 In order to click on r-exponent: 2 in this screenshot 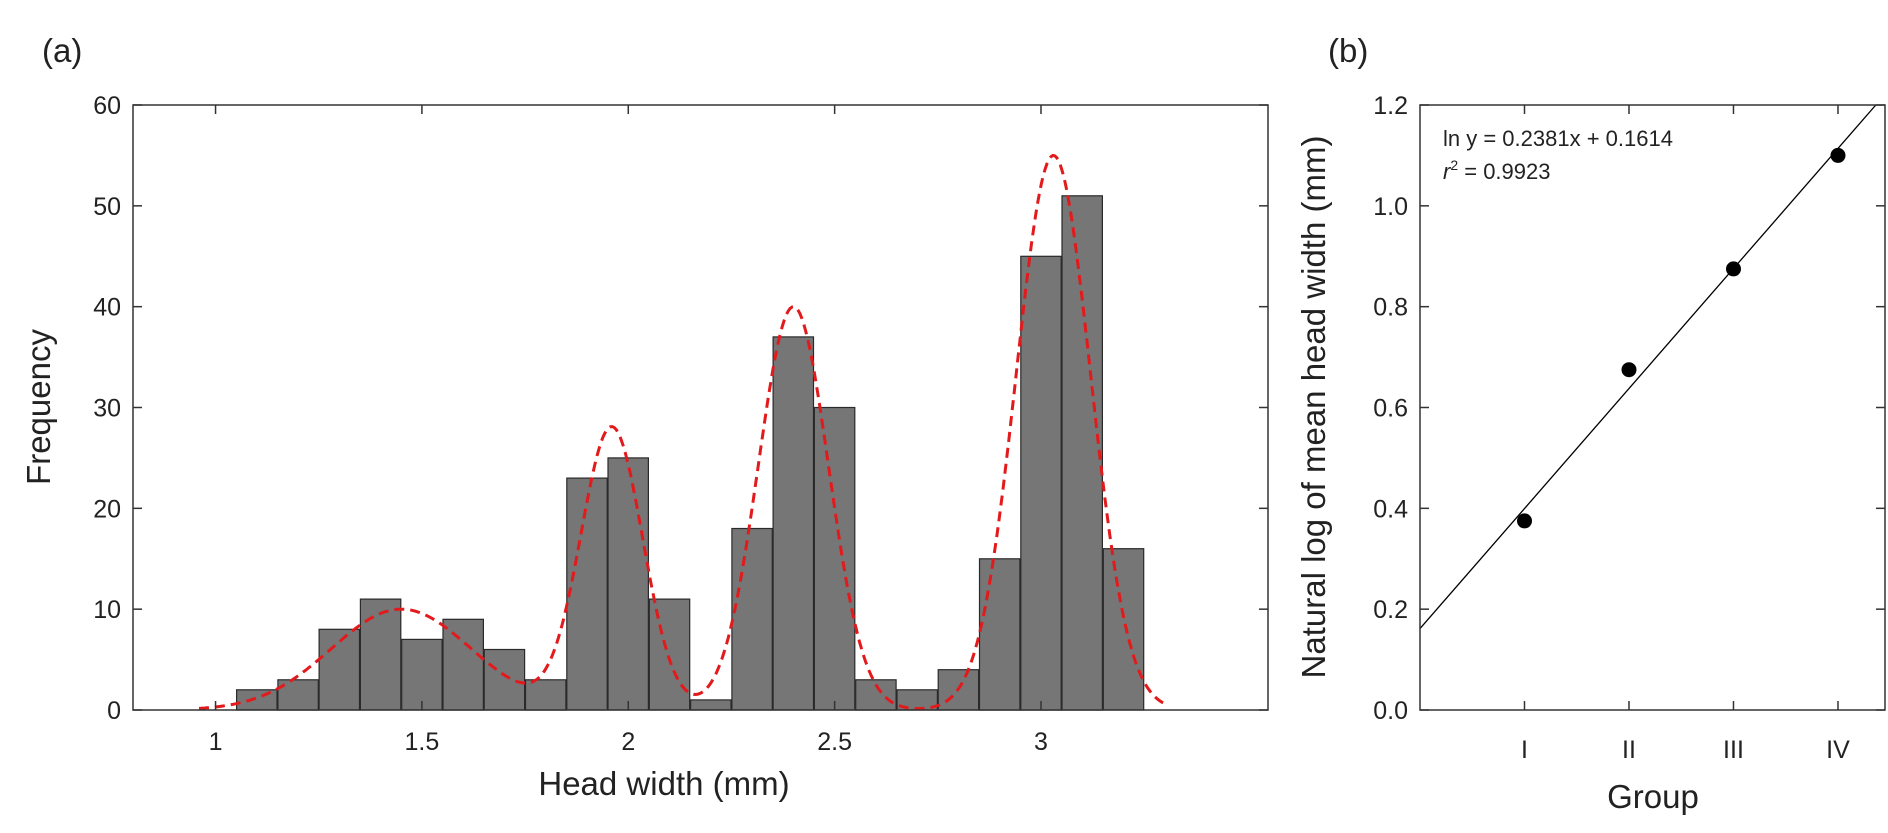, I will do `click(1454, 165)`.